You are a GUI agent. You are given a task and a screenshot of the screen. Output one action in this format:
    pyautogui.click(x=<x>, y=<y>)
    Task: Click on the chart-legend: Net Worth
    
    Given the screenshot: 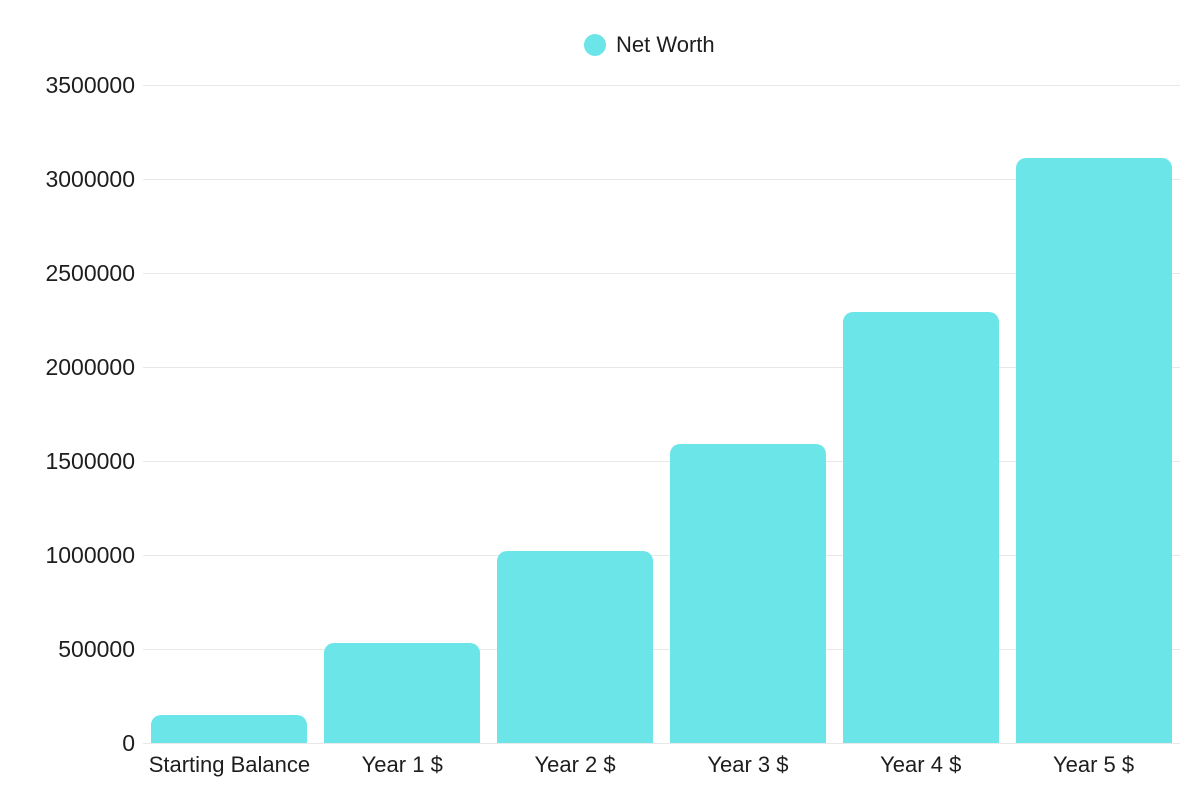 What is the action you would take?
    pyautogui.click(x=649, y=45)
    